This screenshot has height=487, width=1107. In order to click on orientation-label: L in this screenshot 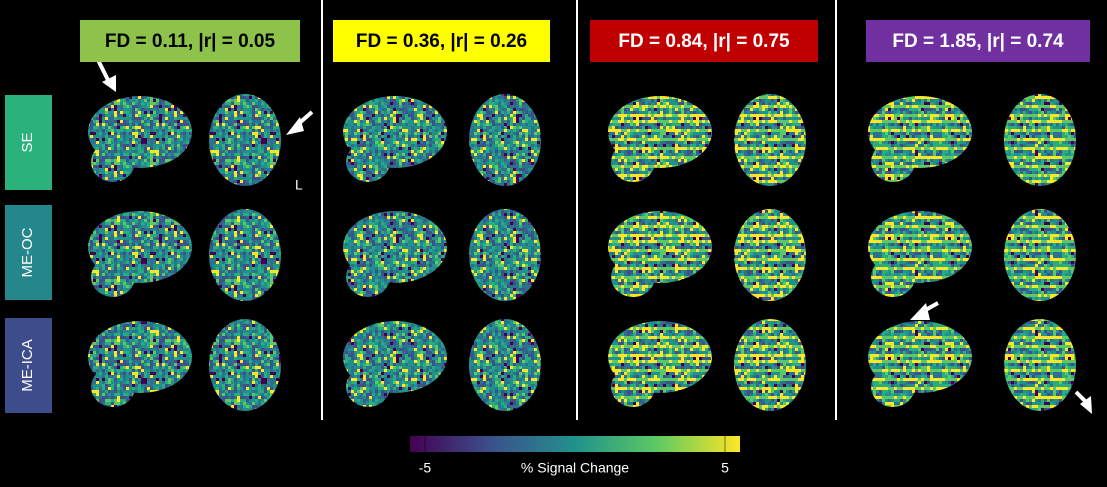, I will do `click(299, 185)`.